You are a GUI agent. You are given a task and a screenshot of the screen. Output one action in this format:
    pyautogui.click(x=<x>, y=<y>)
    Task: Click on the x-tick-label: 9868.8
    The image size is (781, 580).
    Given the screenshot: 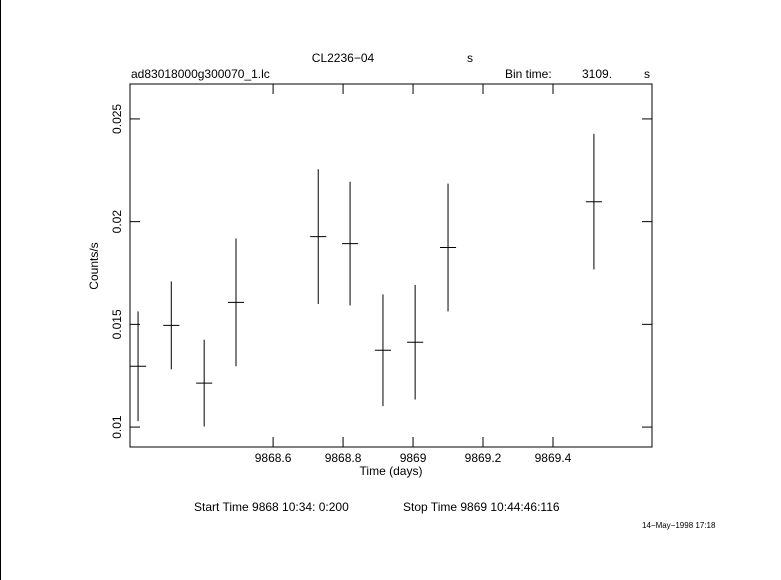 What is the action you would take?
    pyautogui.click(x=343, y=458)
    